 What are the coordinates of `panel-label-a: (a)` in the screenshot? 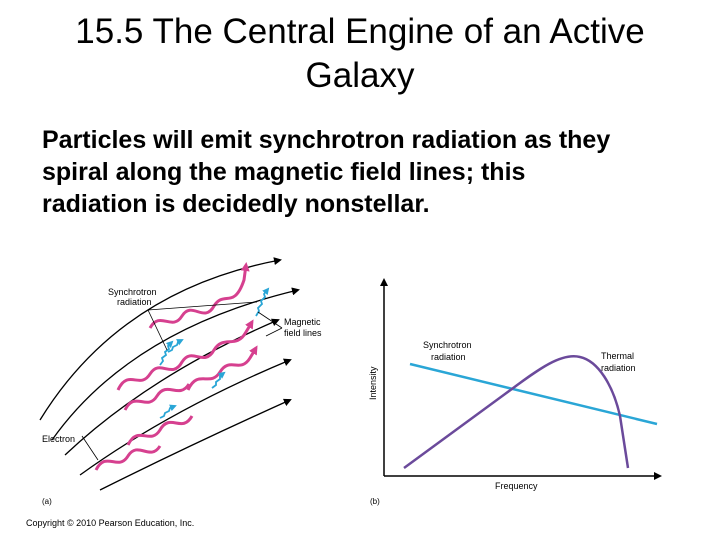 It's located at (47, 501).